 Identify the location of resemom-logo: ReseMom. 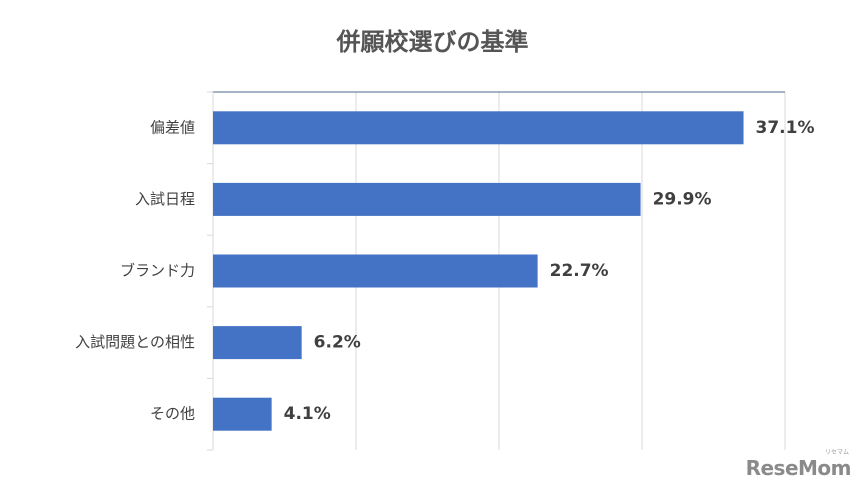
(798, 468).